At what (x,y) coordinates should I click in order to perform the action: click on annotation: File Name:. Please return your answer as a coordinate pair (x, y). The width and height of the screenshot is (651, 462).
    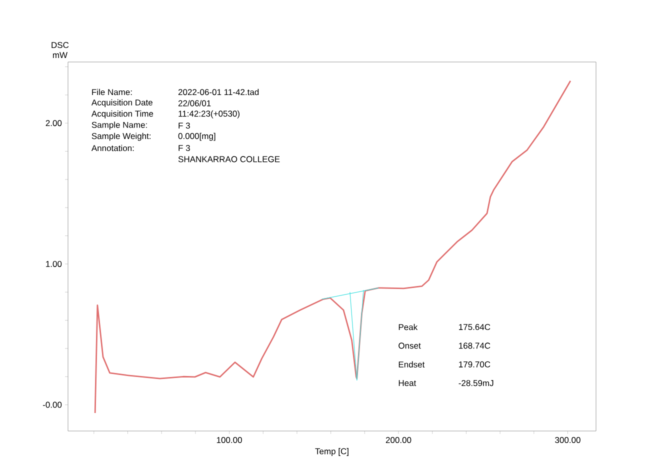
    Looking at the image, I should click on (112, 92).